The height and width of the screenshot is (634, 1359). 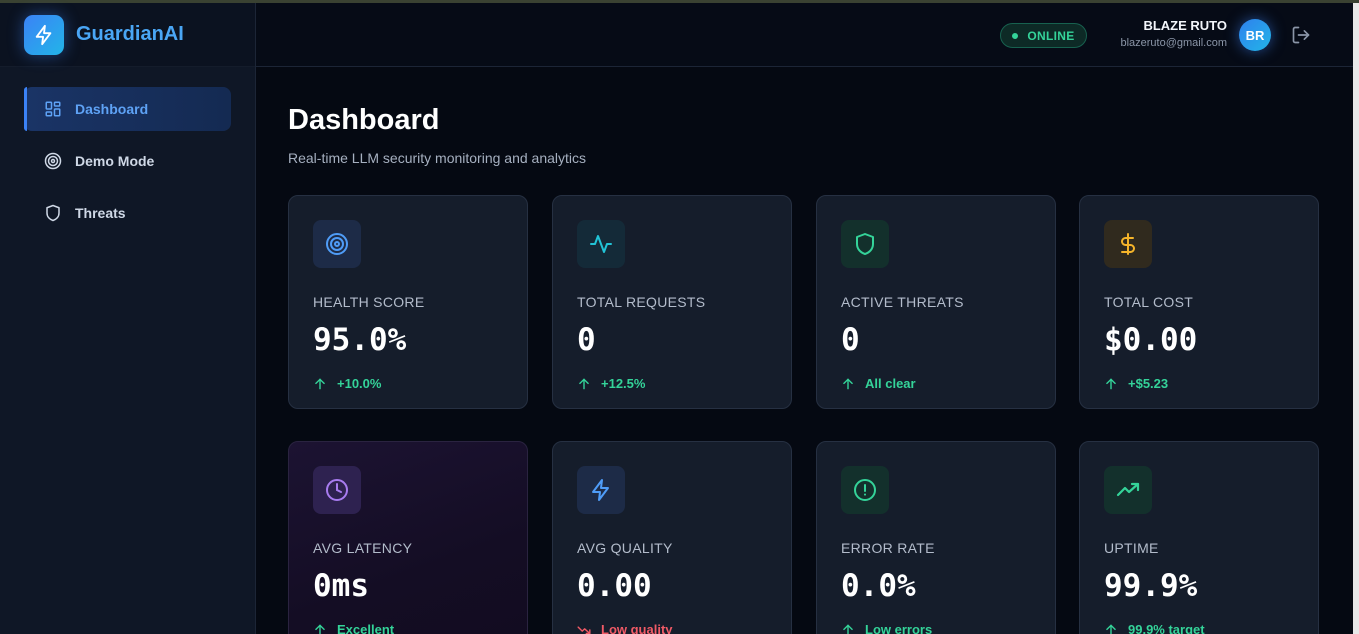 What do you see at coordinates (1173, 33) in the screenshot?
I see `user-info: BLAZE RUTO blazeruto@gmail.com` at bounding box center [1173, 33].